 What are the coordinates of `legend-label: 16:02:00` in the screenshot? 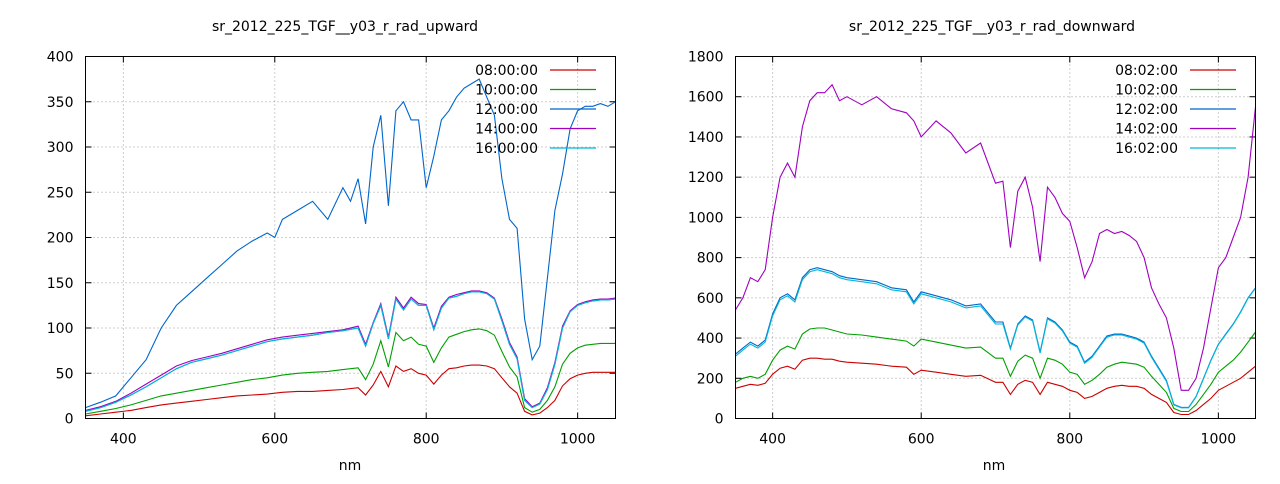 It's located at (1146, 149).